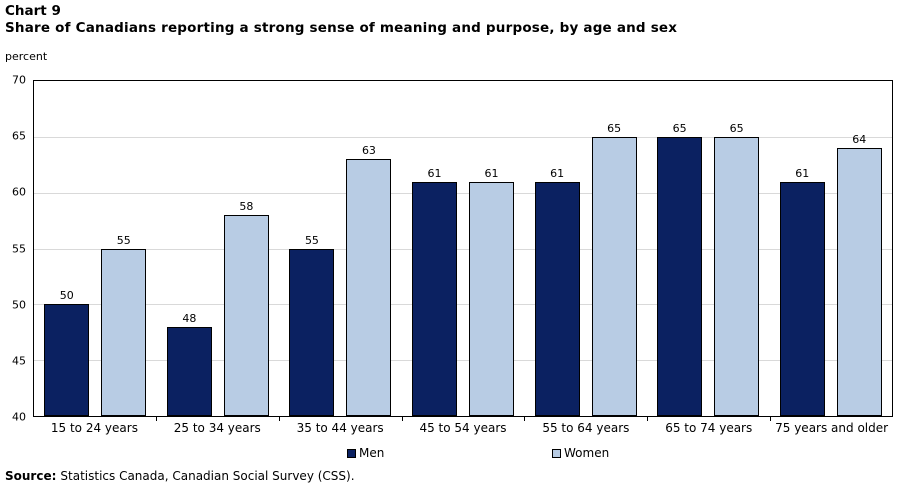  I want to click on y-axis-label: 70, so click(19, 80).